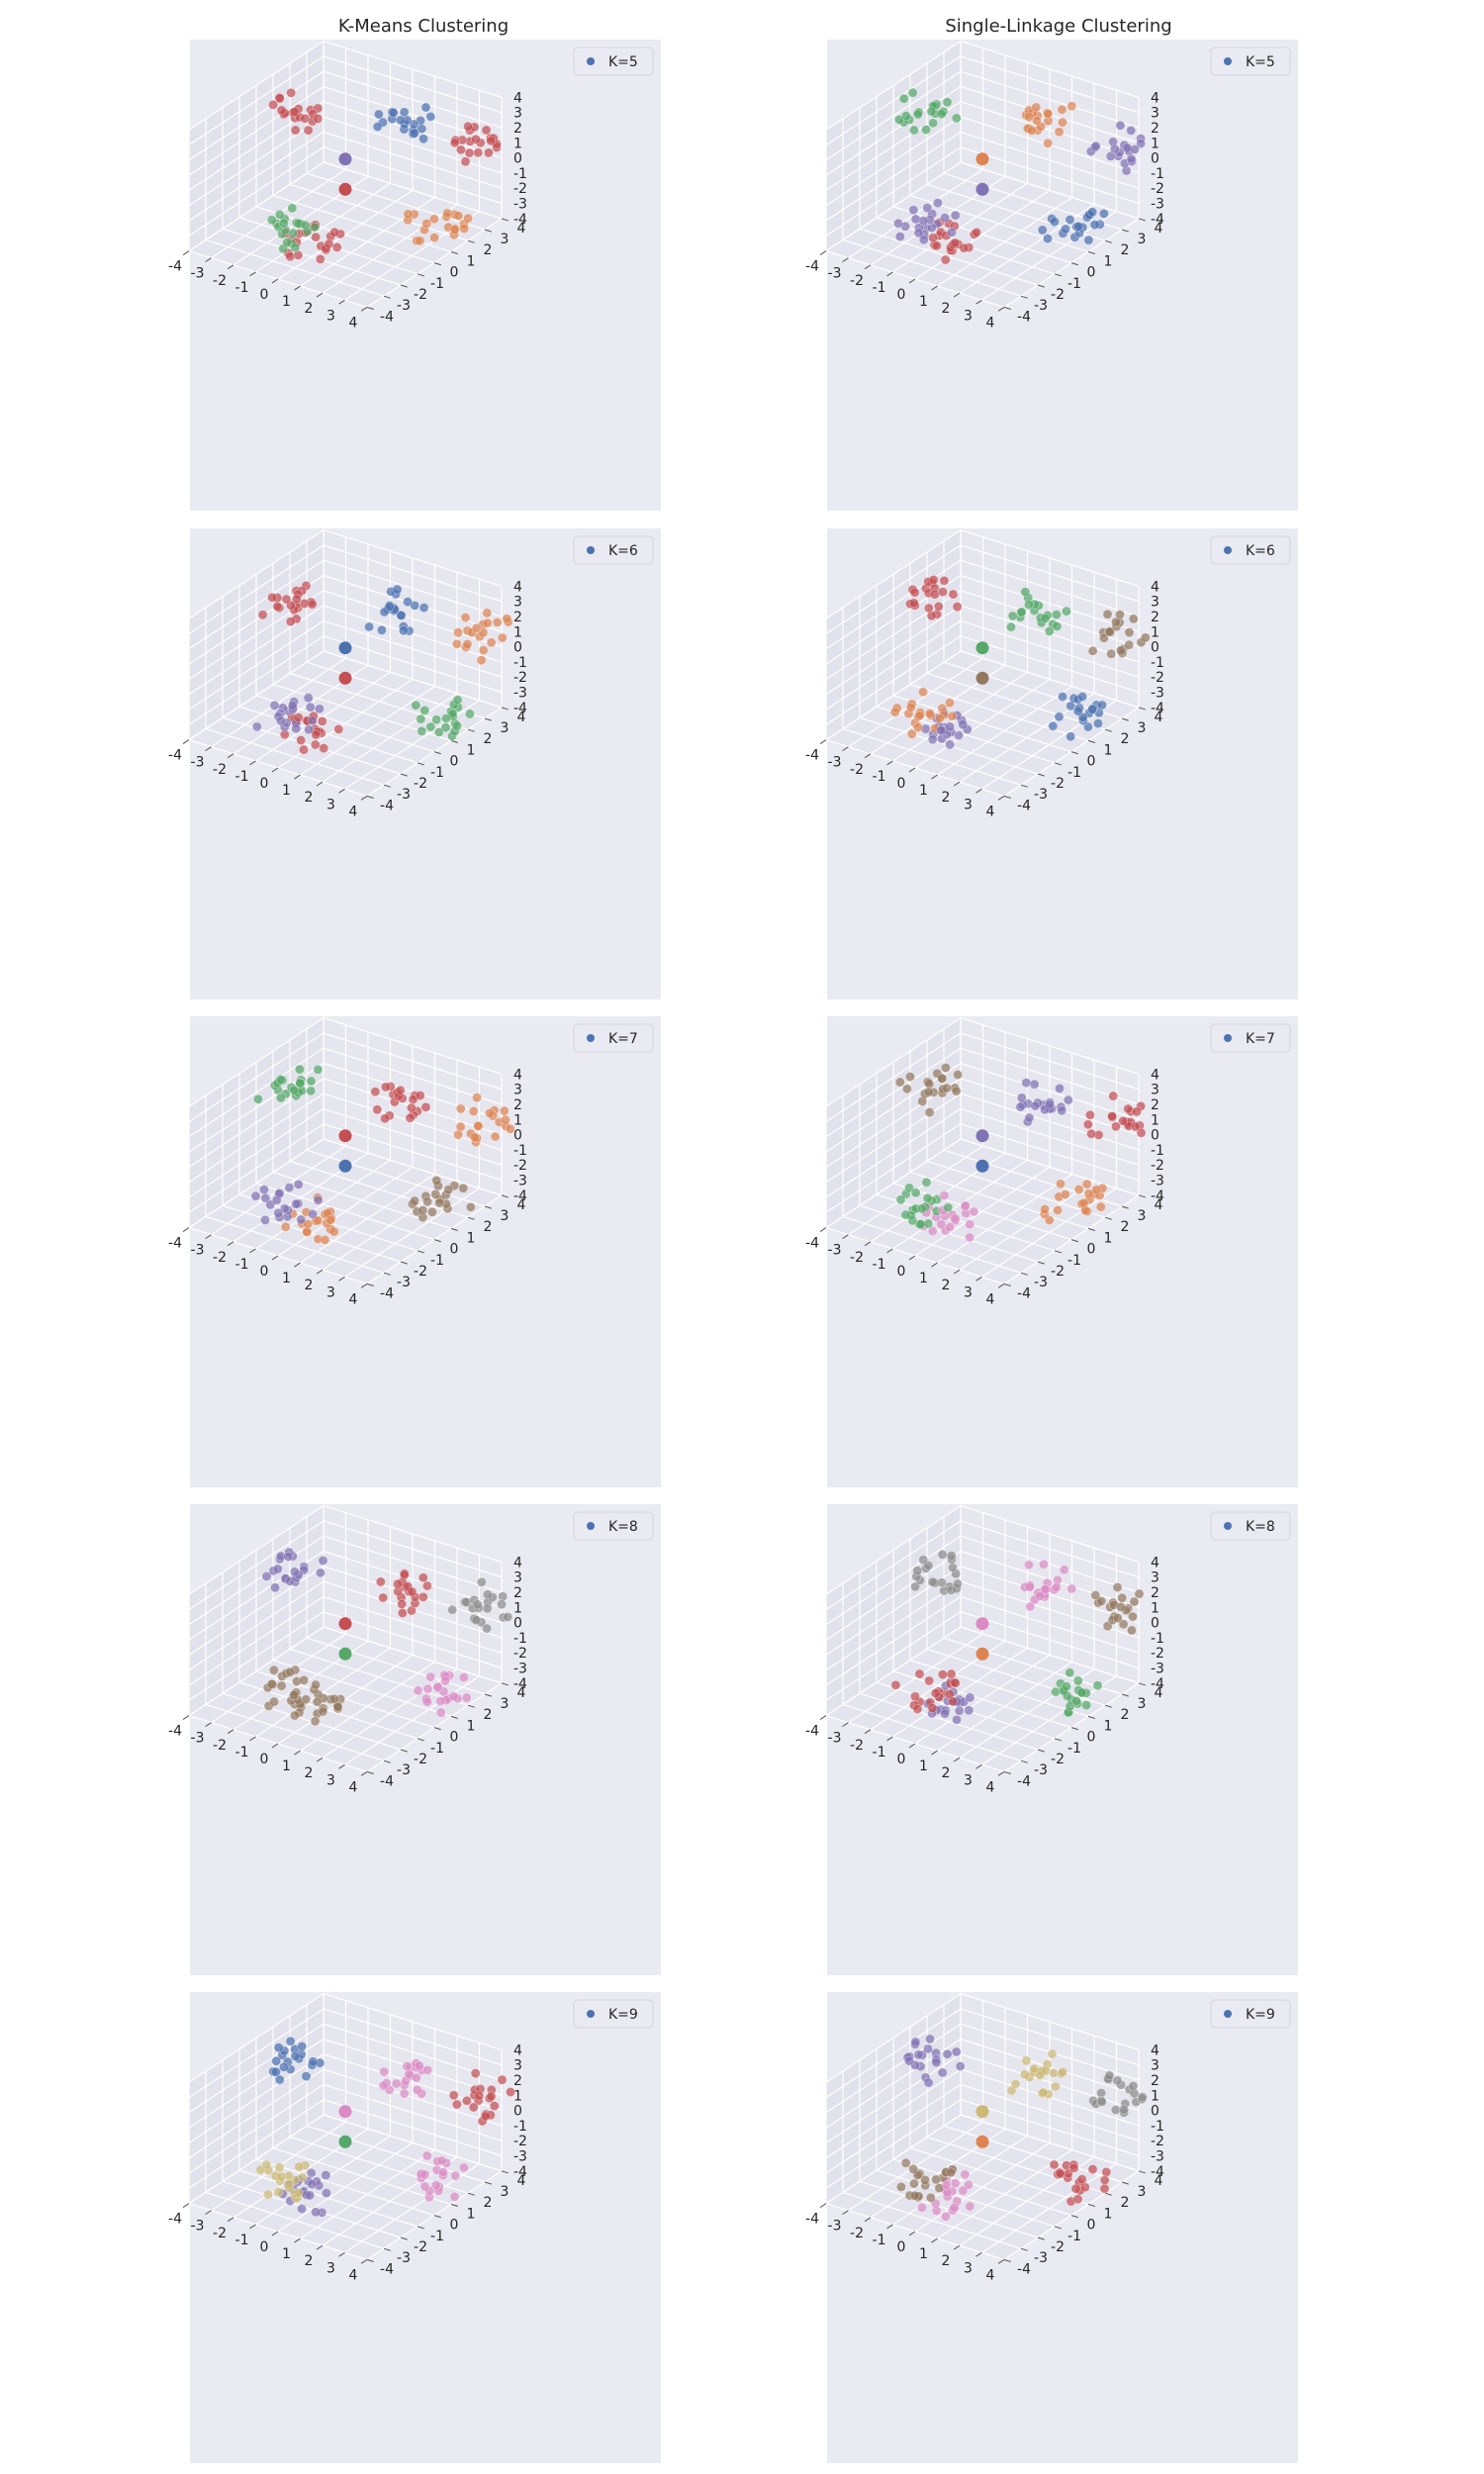 The image size is (1484, 2474). What do you see at coordinates (1125, 1227) in the screenshot?
I see `y-tick-label: 2` at bounding box center [1125, 1227].